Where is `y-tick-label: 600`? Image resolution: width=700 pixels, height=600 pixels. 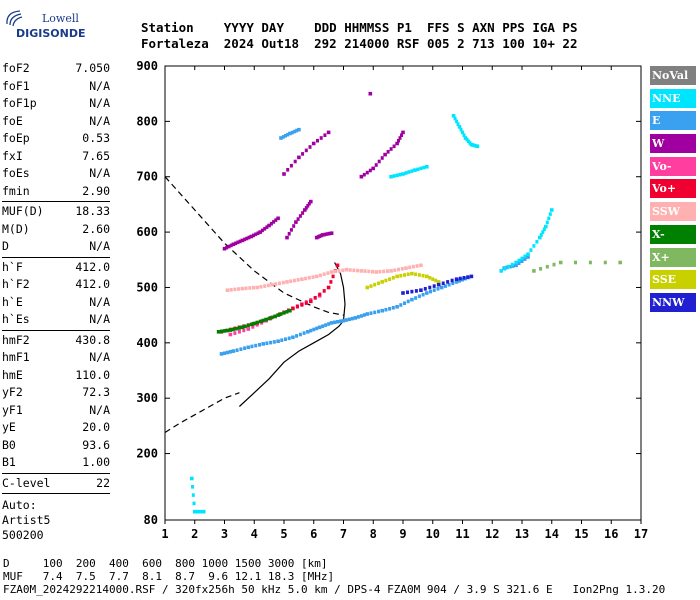 y-tick-label: 600 is located at coordinates (147, 232).